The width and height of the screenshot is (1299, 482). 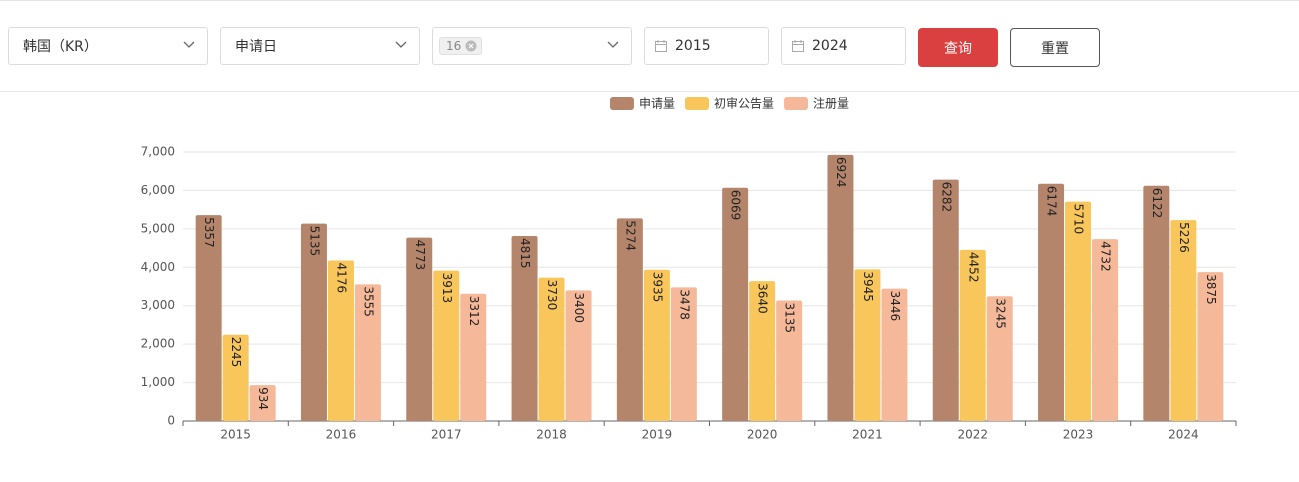 What do you see at coordinates (235, 435) in the screenshot?
I see `x-tick-label: 2015` at bounding box center [235, 435].